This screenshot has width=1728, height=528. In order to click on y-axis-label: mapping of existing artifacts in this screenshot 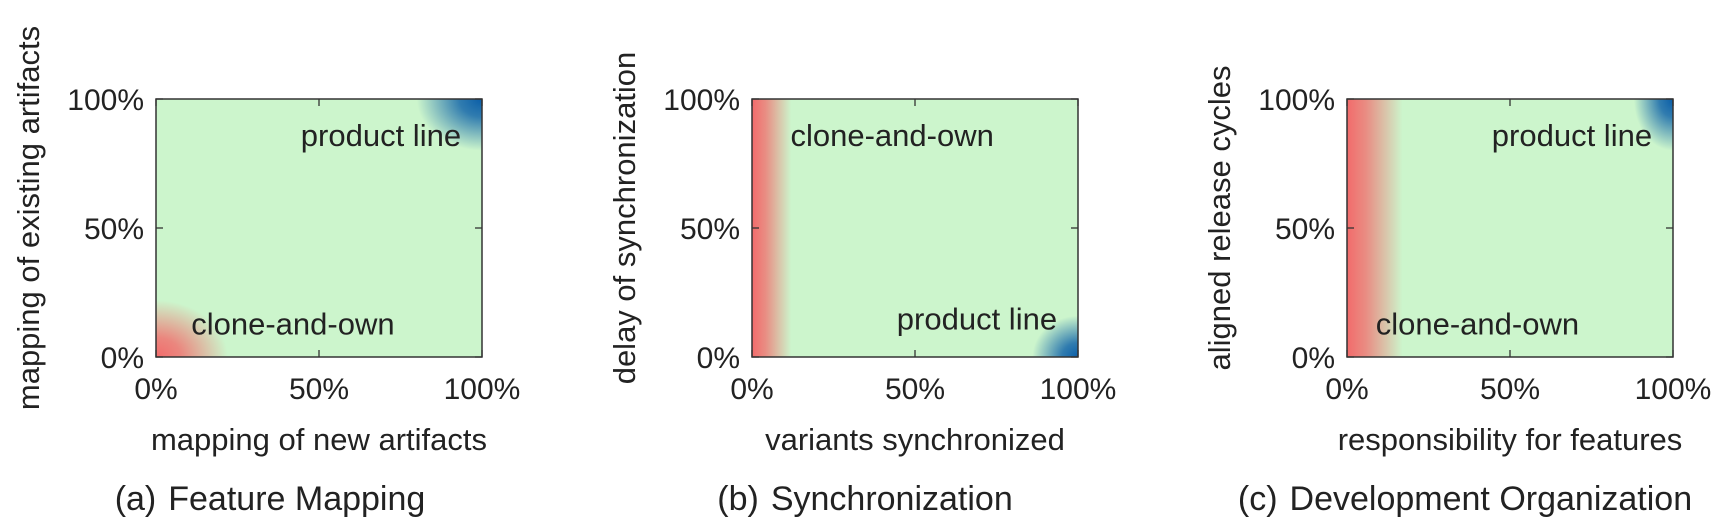, I will do `click(28, 218)`.